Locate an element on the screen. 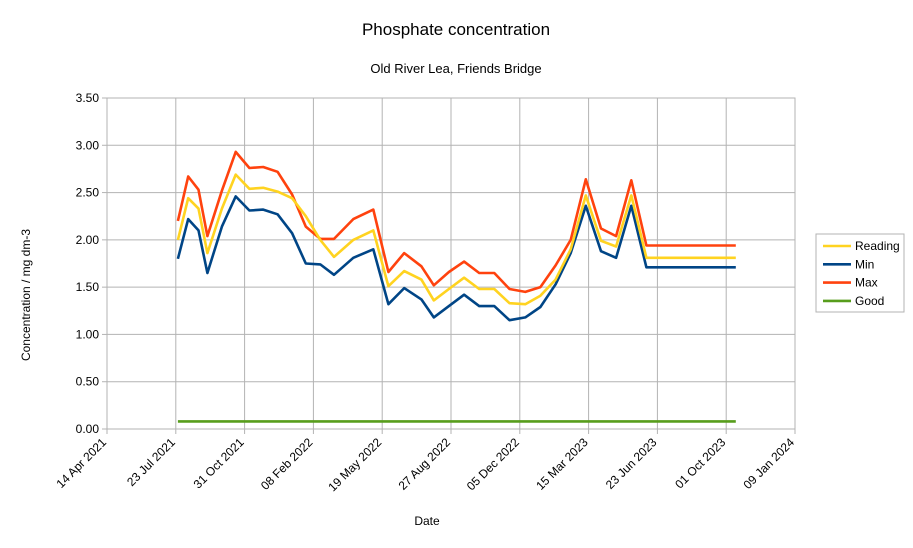 The width and height of the screenshot is (913, 548). y-axis-ticks: 0.00 0.50 1.00 1.50 2.00 2.50 3.00 3.50 is located at coordinates (91, 263).